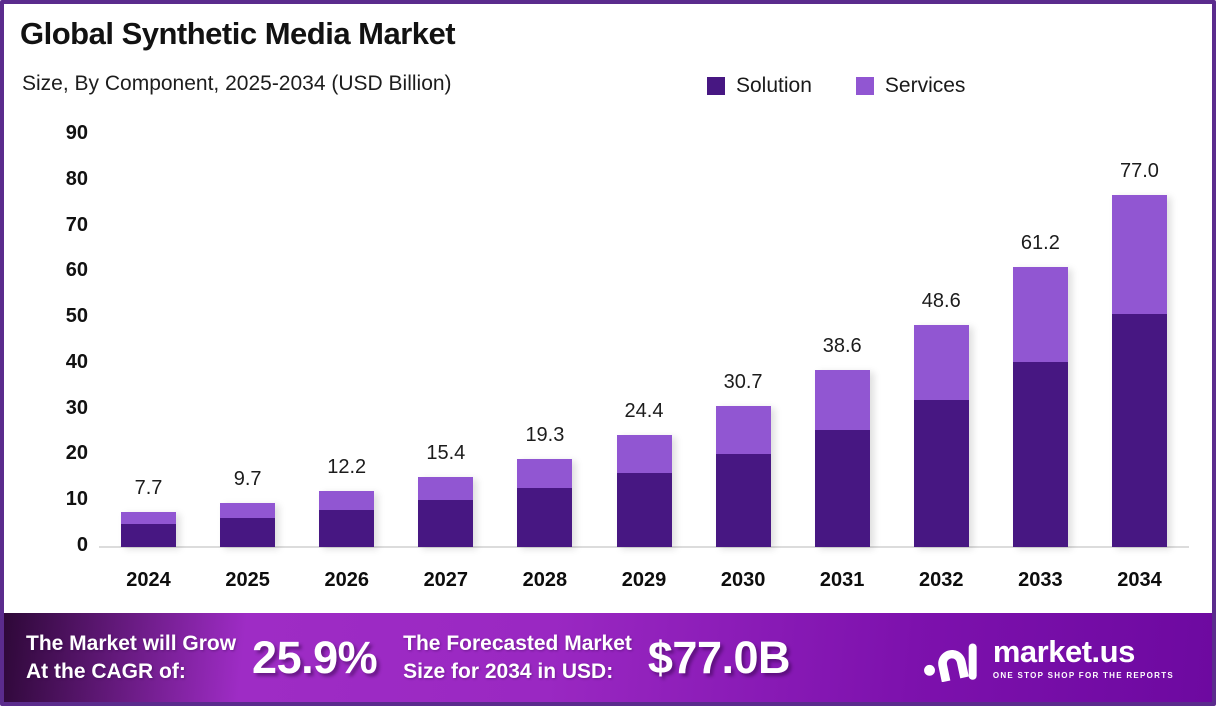 This screenshot has width=1216, height=706. I want to click on services-swatch-icon, so click(864, 86).